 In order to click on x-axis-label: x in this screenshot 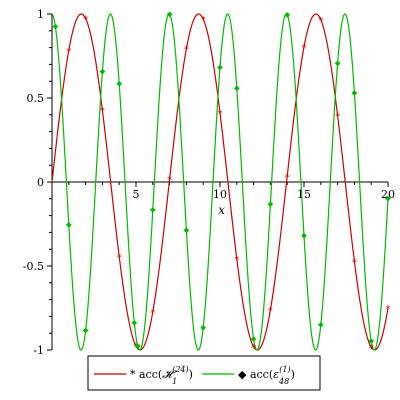, I will do `click(221, 210)`.